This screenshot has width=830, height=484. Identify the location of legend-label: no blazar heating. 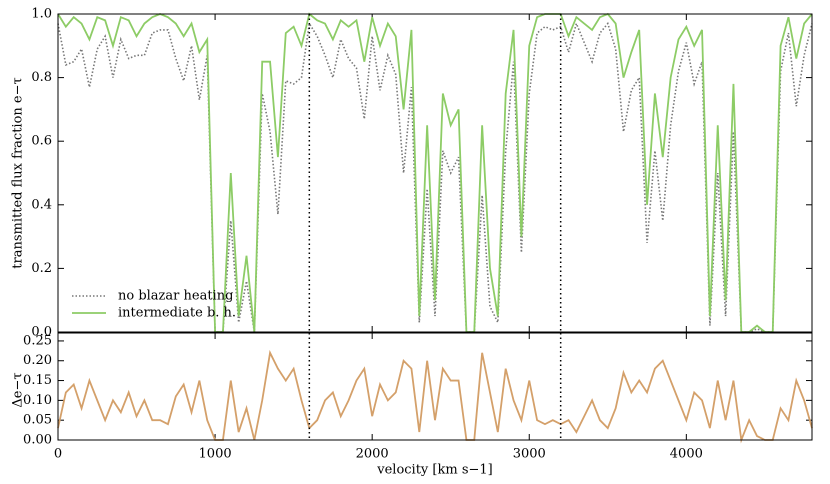
(175, 296).